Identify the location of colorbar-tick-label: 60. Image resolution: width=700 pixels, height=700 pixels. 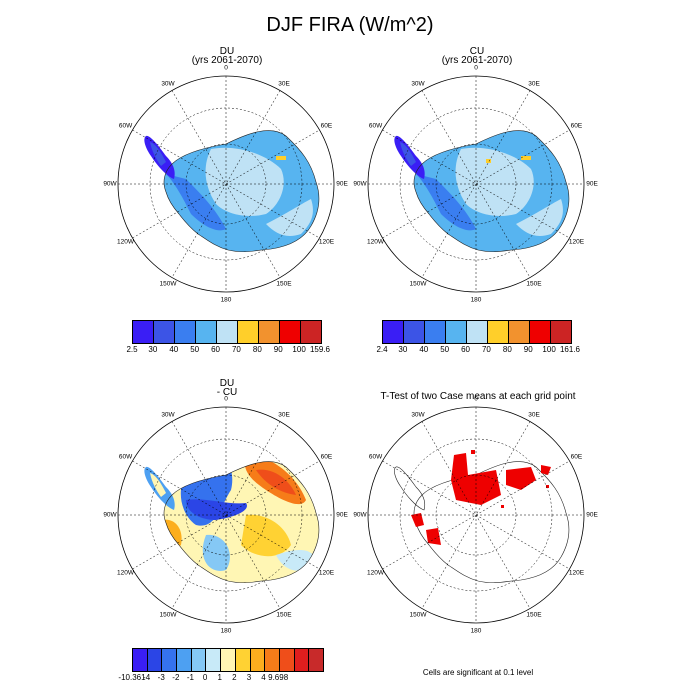
(215, 349).